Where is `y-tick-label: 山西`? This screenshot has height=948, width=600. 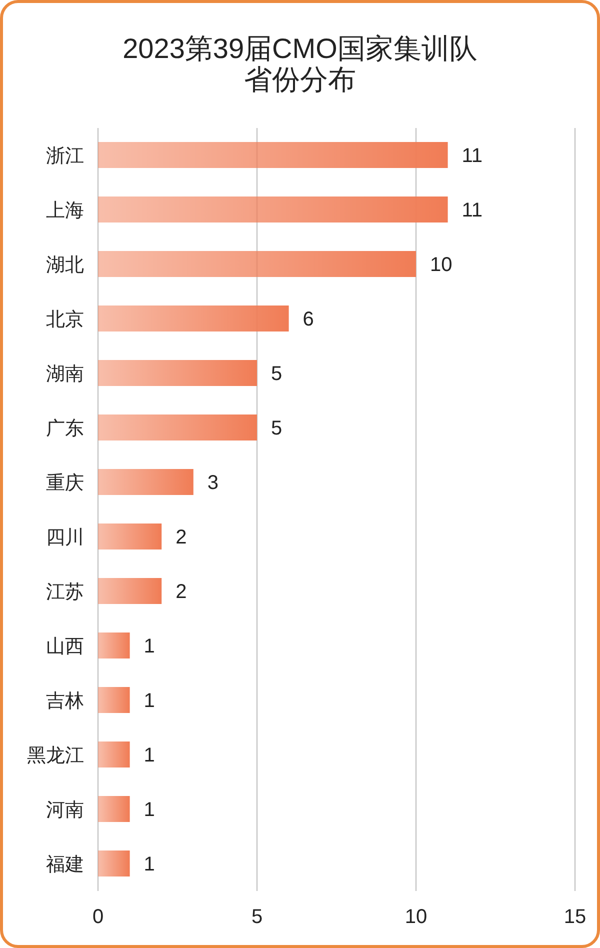
y-tick-label: 山西 is located at coordinates (65, 647).